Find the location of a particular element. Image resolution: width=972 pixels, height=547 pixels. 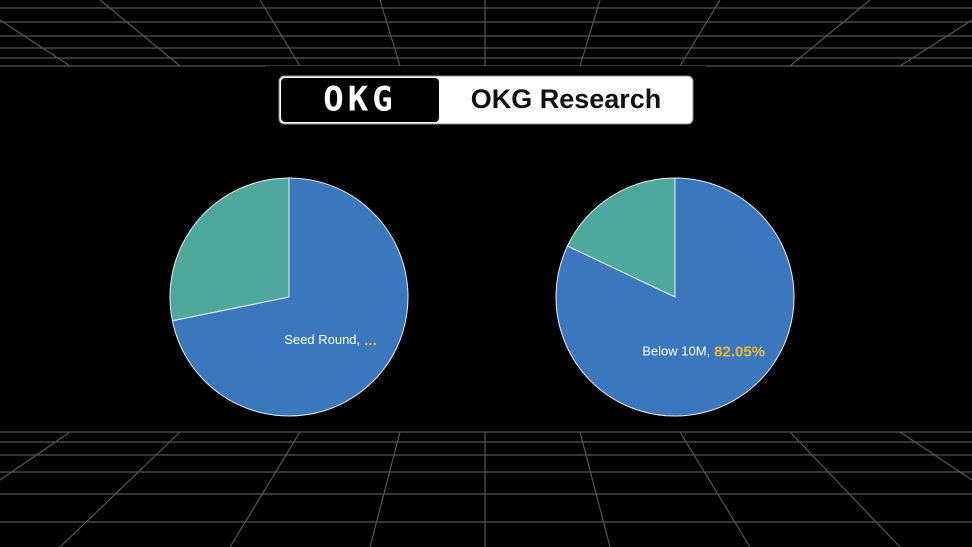

slice-category: Seed Round, is located at coordinates (322, 339).